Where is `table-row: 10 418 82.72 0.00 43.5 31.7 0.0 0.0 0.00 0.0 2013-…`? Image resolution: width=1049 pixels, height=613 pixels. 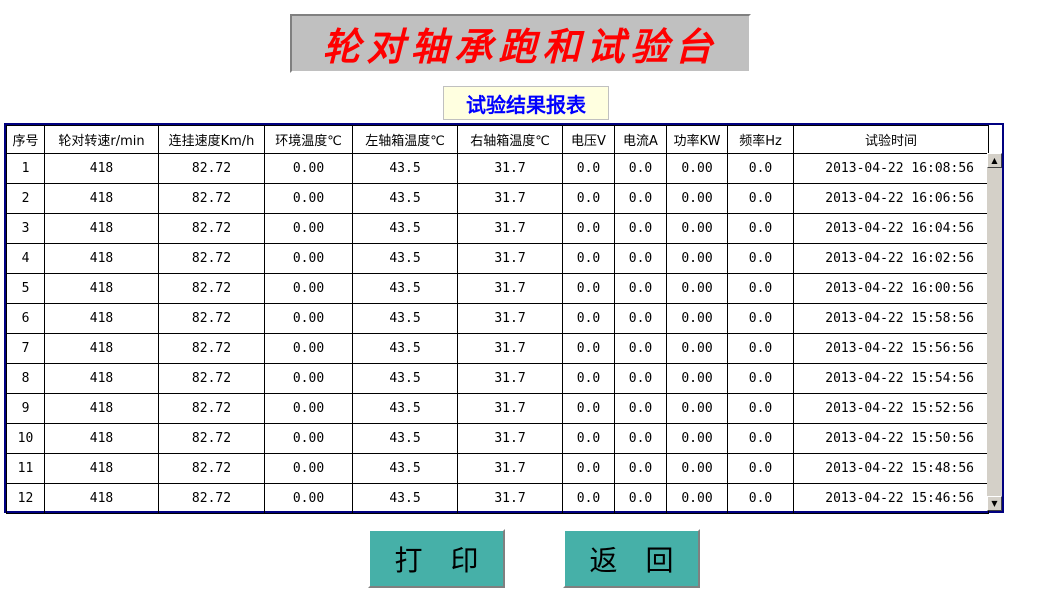
table-row: 10 418 82.72 0.00 43.5 31.7 0.0 0.0 0.00 0.0 2013-… is located at coordinates (497, 438).